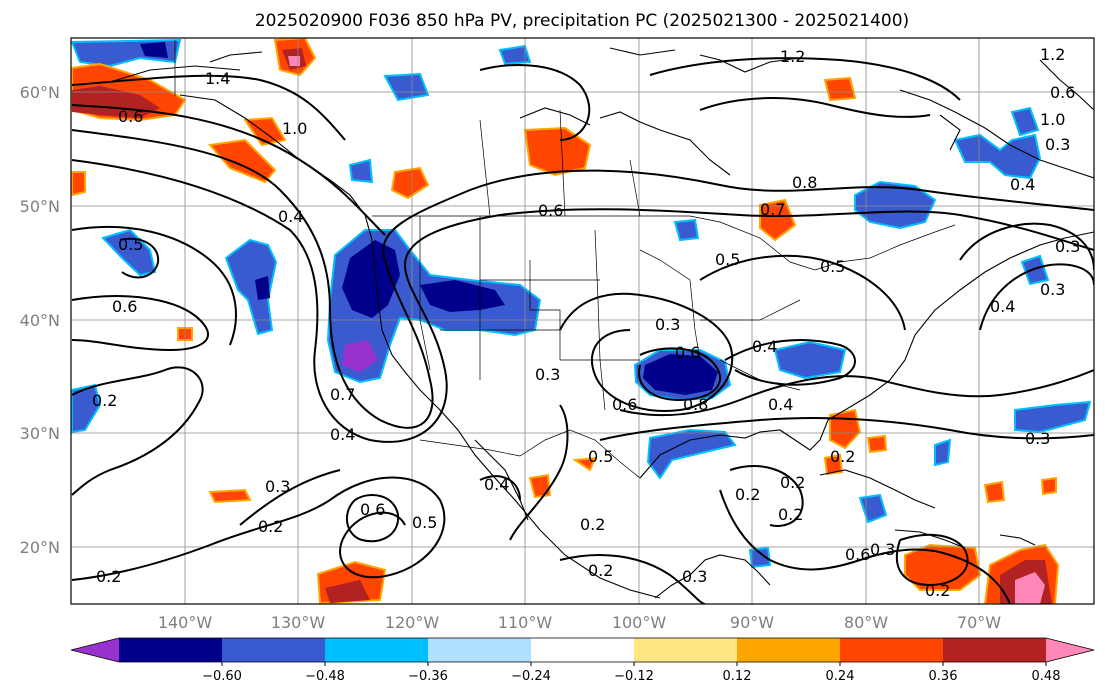  What do you see at coordinates (1070, 650) in the screenshot?
I see `colorbar-extend-high` at bounding box center [1070, 650].